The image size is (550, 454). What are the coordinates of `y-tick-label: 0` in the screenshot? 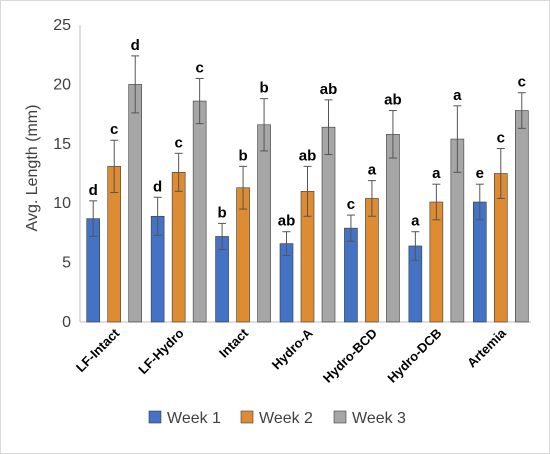 It's located at (66, 322).